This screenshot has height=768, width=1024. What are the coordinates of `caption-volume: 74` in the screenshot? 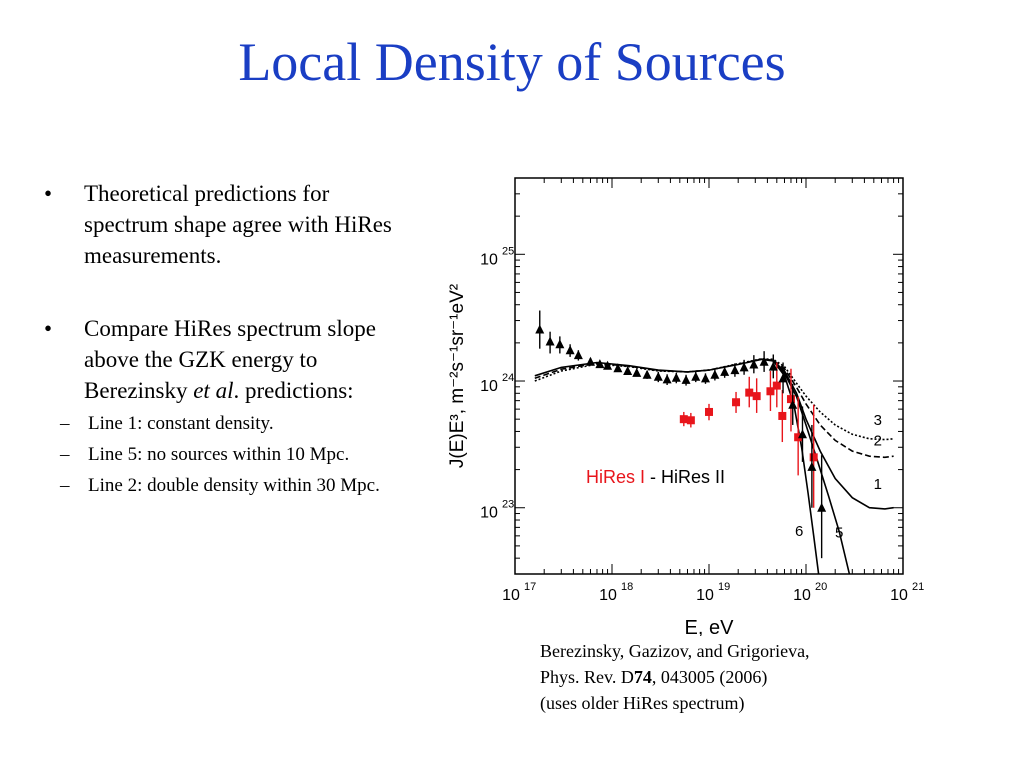 It's located at (642, 677).